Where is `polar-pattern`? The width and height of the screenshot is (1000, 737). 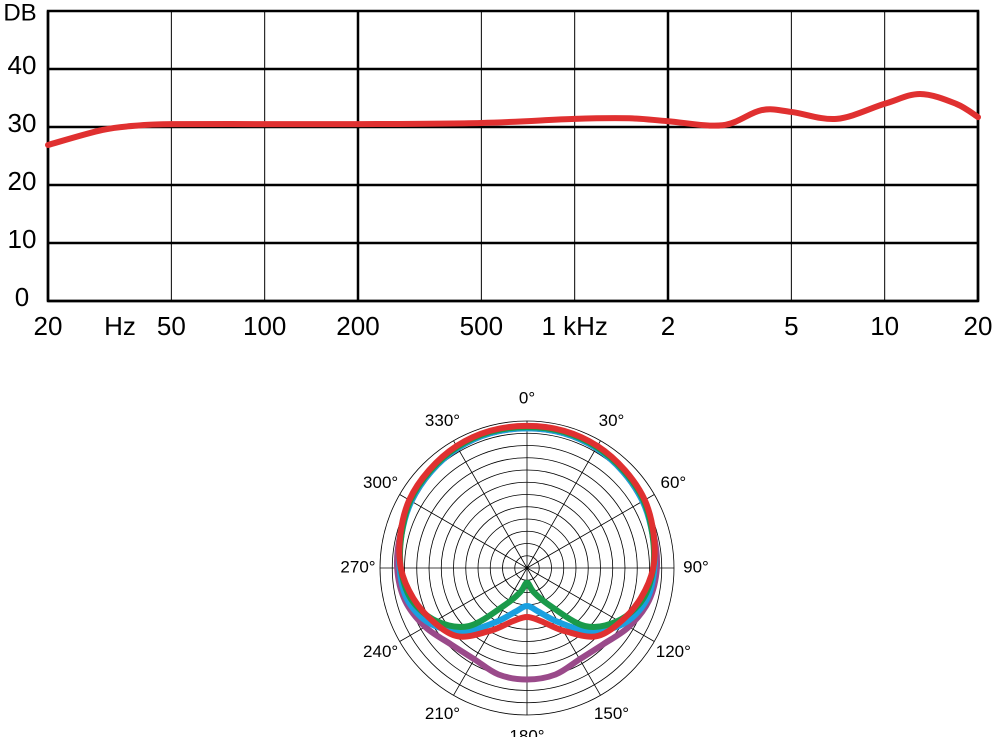
polar-pattern is located at coordinates (527, 531).